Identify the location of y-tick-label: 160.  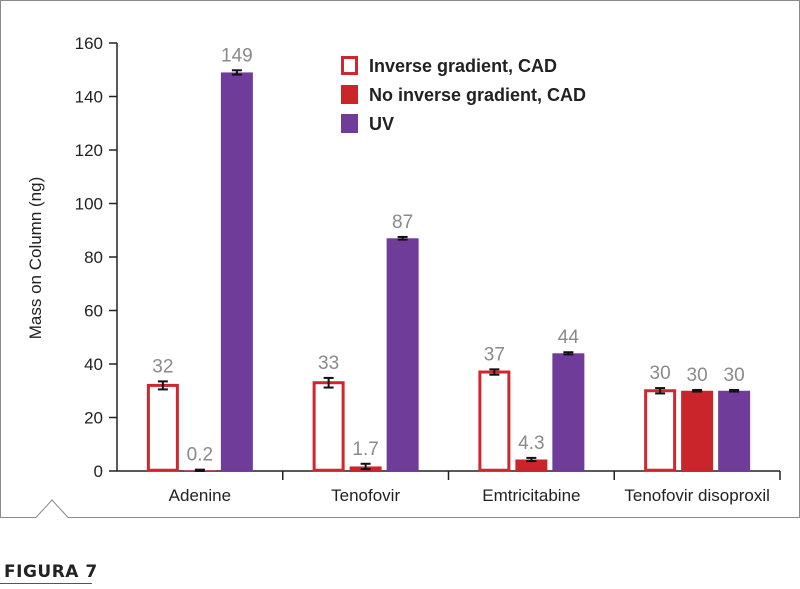
(89, 43).